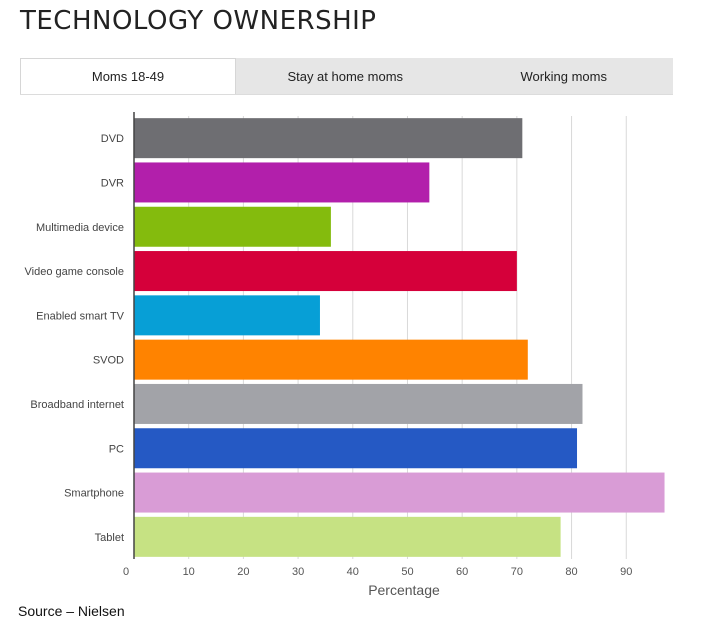 Image resolution: width=705 pixels, height=627 pixels. I want to click on source-note: Source – Nielsen, so click(71, 611).